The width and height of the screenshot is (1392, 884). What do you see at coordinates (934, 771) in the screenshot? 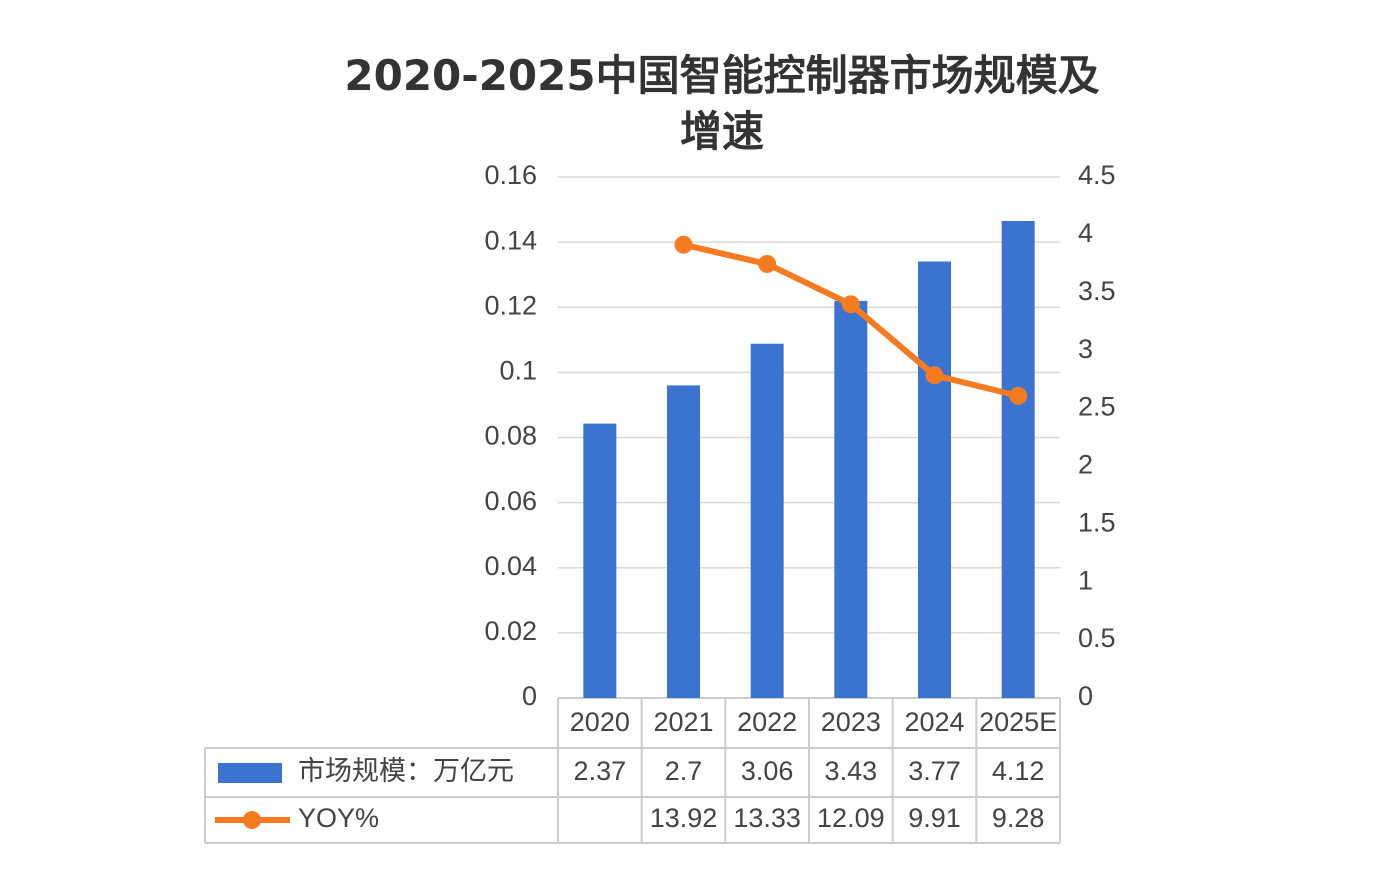
I see `table-value: 3.77` at bounding box center [934, 771].